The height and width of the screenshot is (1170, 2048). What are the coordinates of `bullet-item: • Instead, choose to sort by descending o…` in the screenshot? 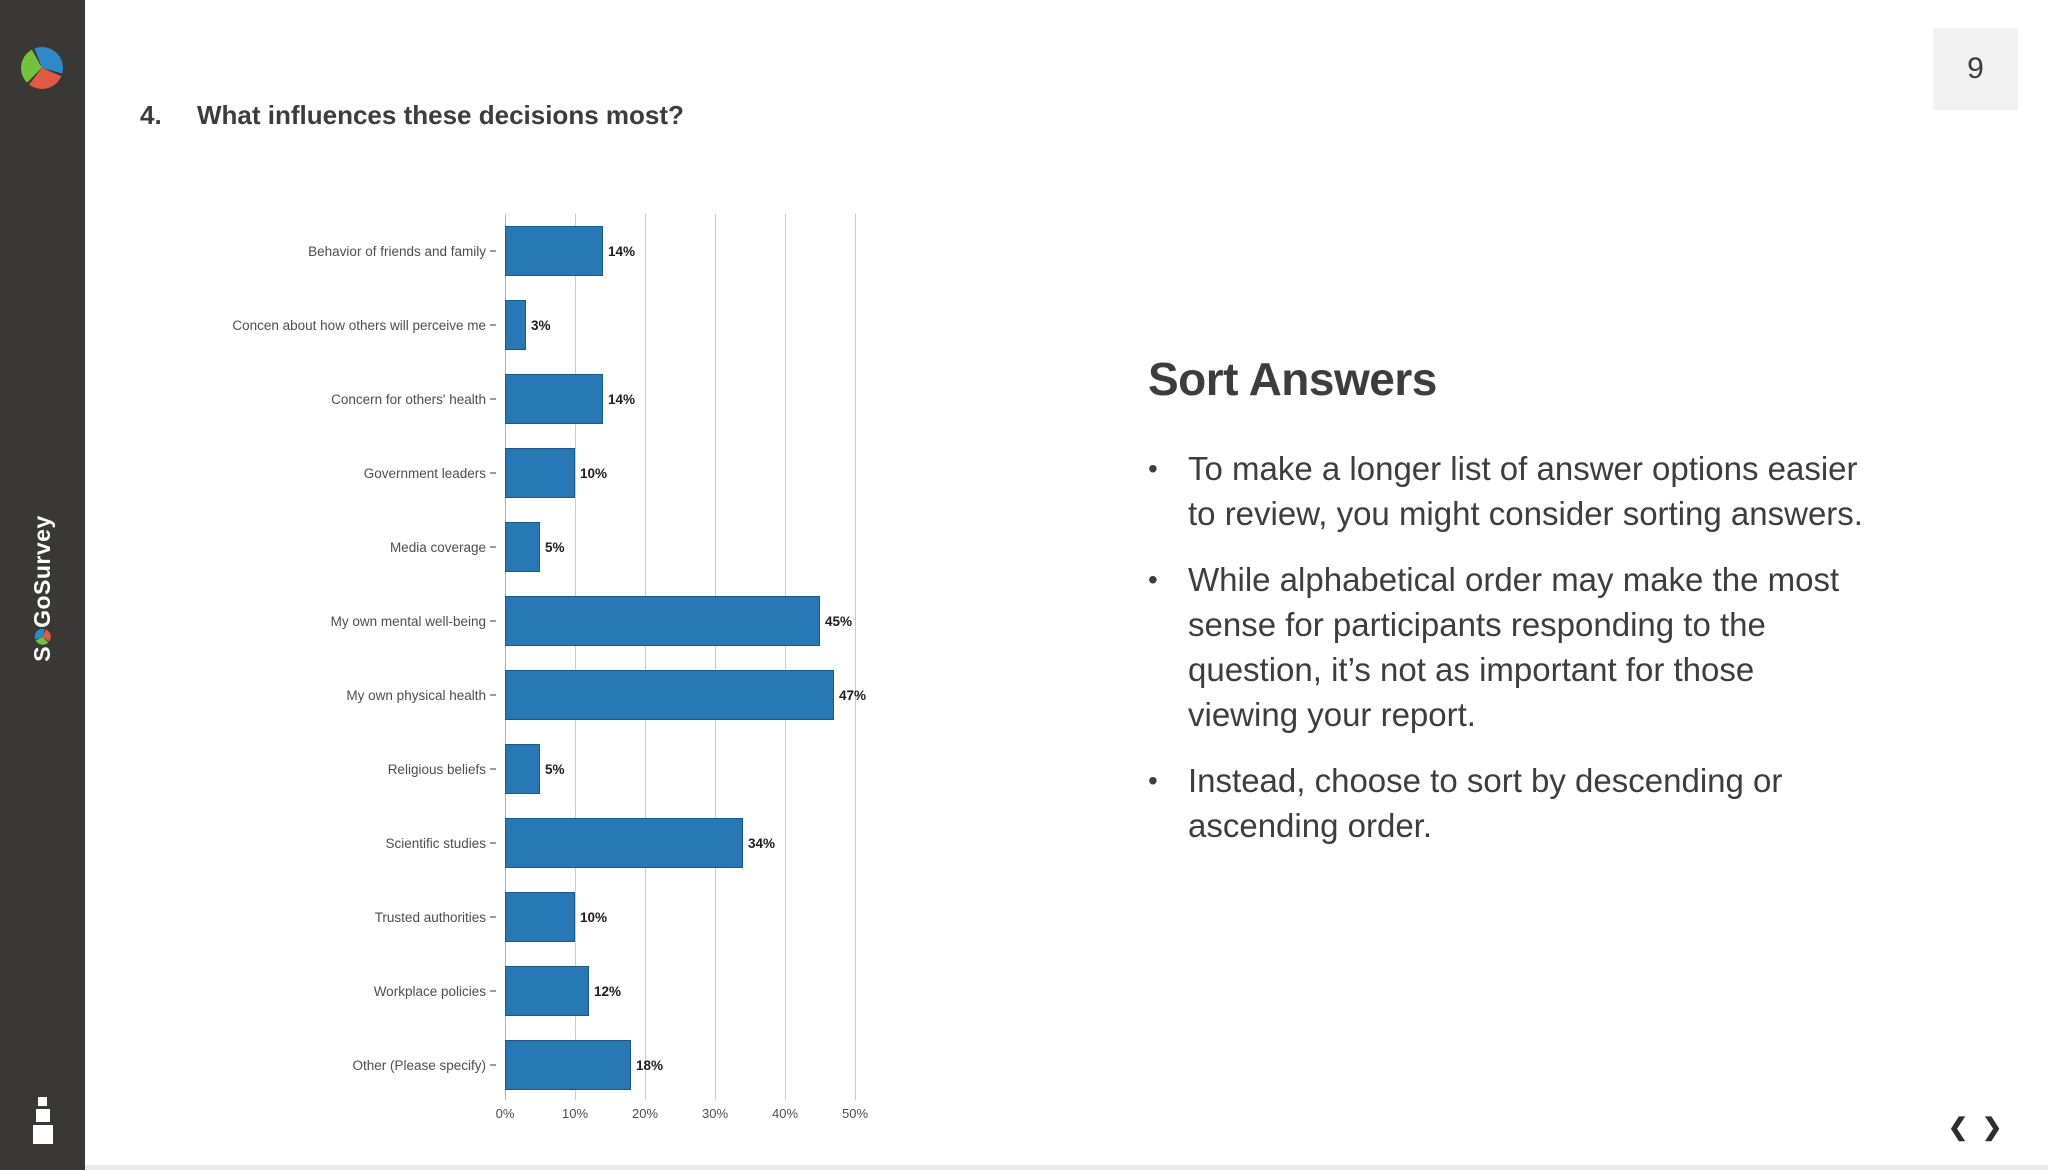 It's located at (1548, 803).